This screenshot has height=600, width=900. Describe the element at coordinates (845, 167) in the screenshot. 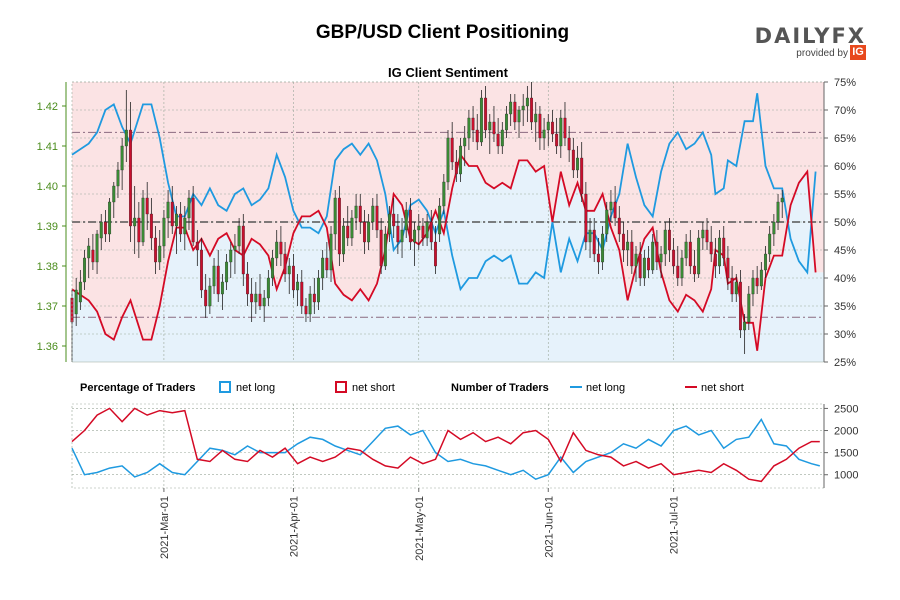

I see `pct-tick-label: 60%` at that location.